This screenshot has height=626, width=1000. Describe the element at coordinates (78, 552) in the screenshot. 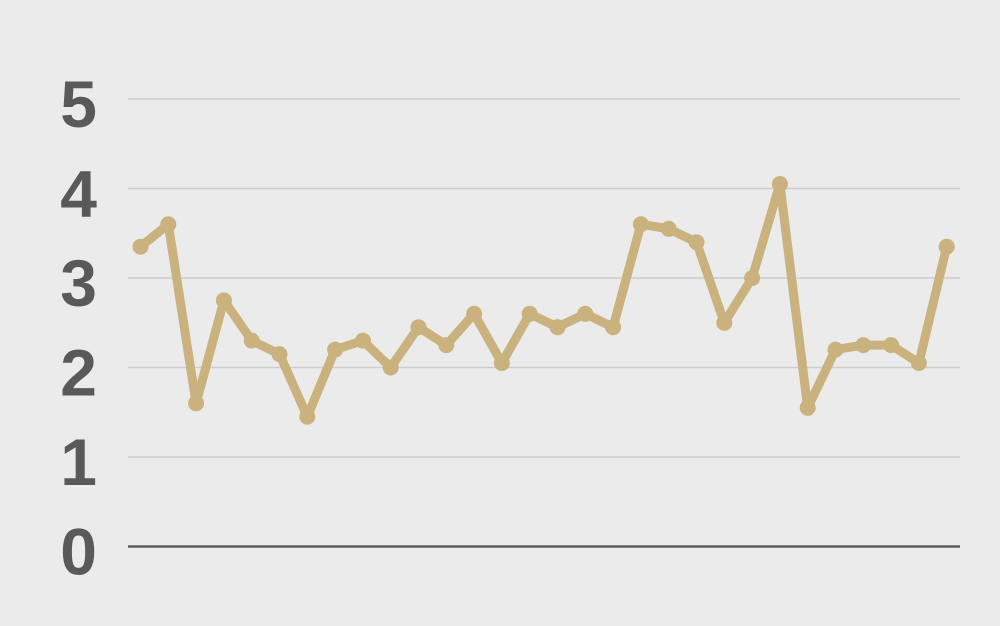

I see `y-tick-label: 0` at that location.